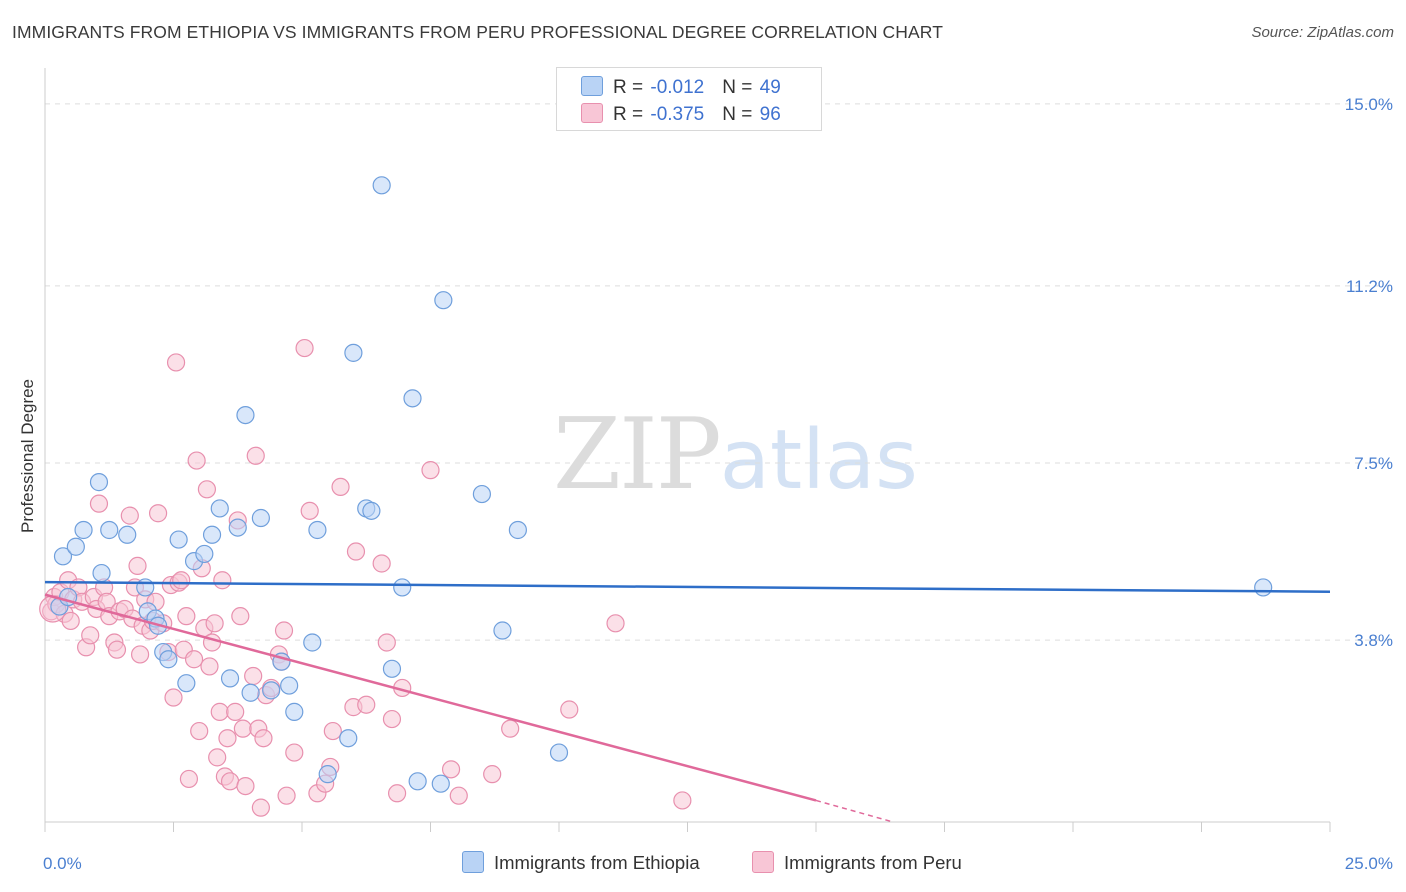  I want to click on legend-row-ethiopia: R = -0.012 N = 49, so click(681, 88).